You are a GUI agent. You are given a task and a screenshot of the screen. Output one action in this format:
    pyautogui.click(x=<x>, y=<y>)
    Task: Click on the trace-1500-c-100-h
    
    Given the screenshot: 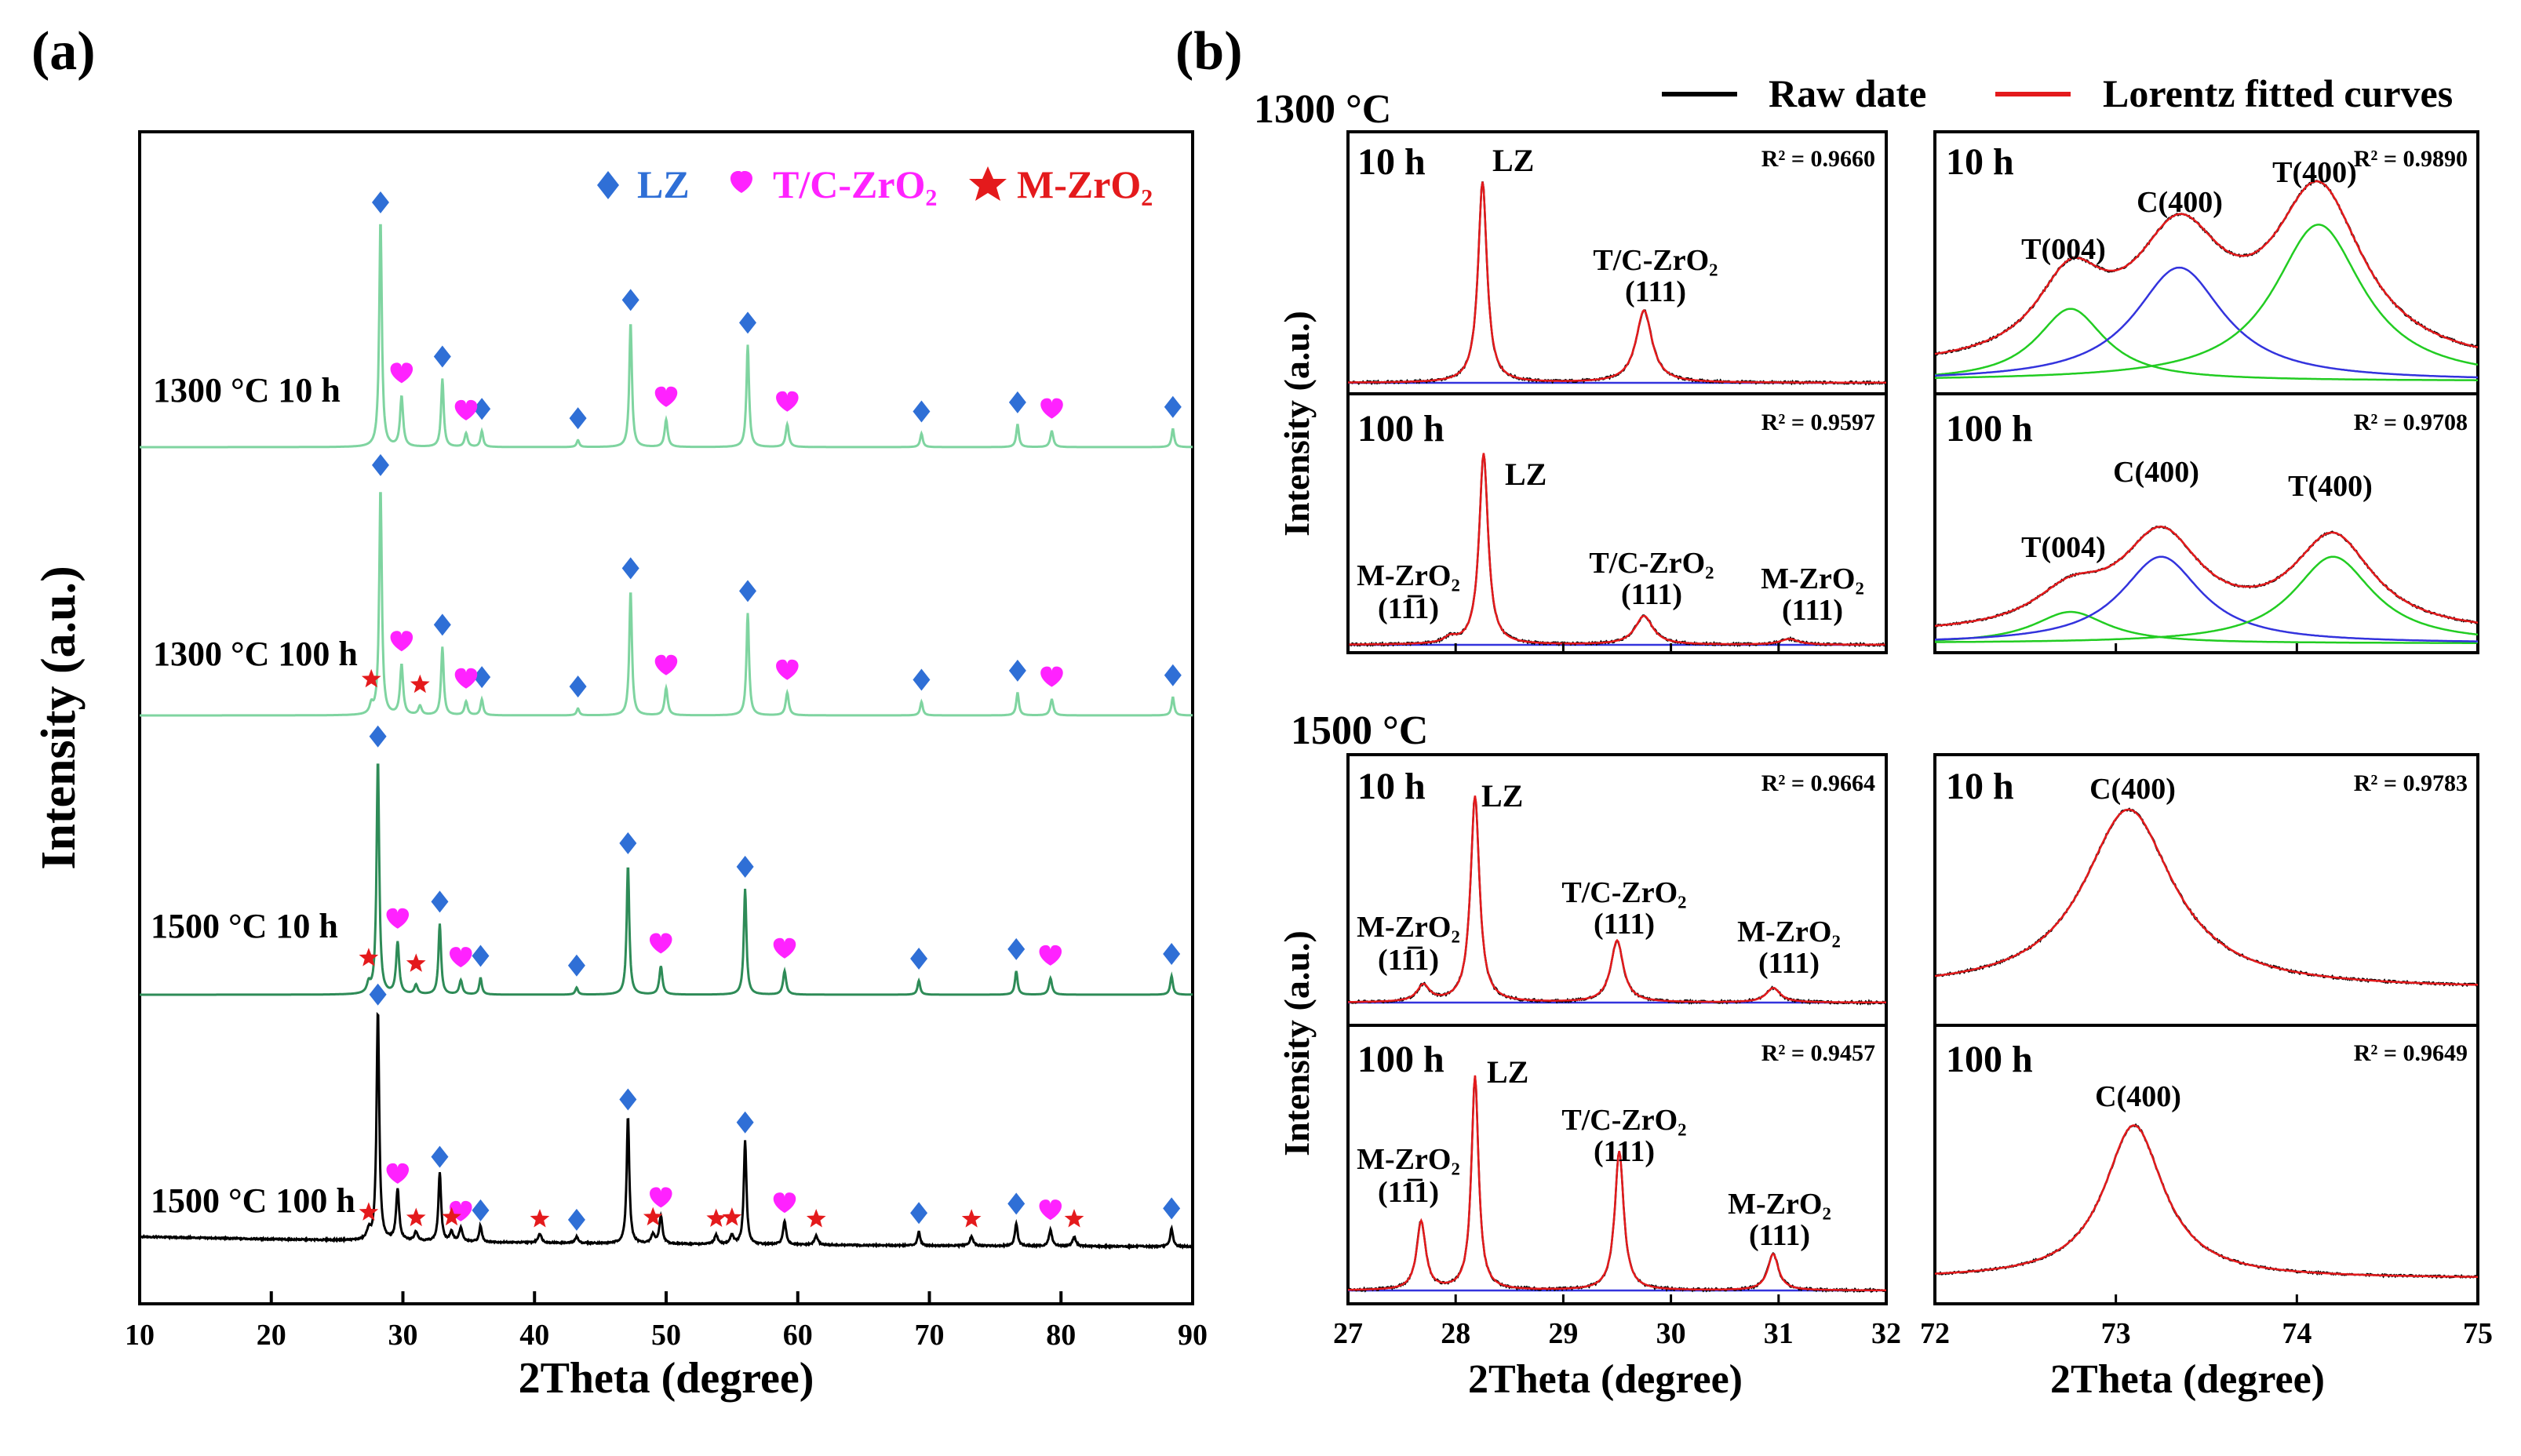 What is the action you would take?
    pyautogui.click(x=666, y=1130)
    